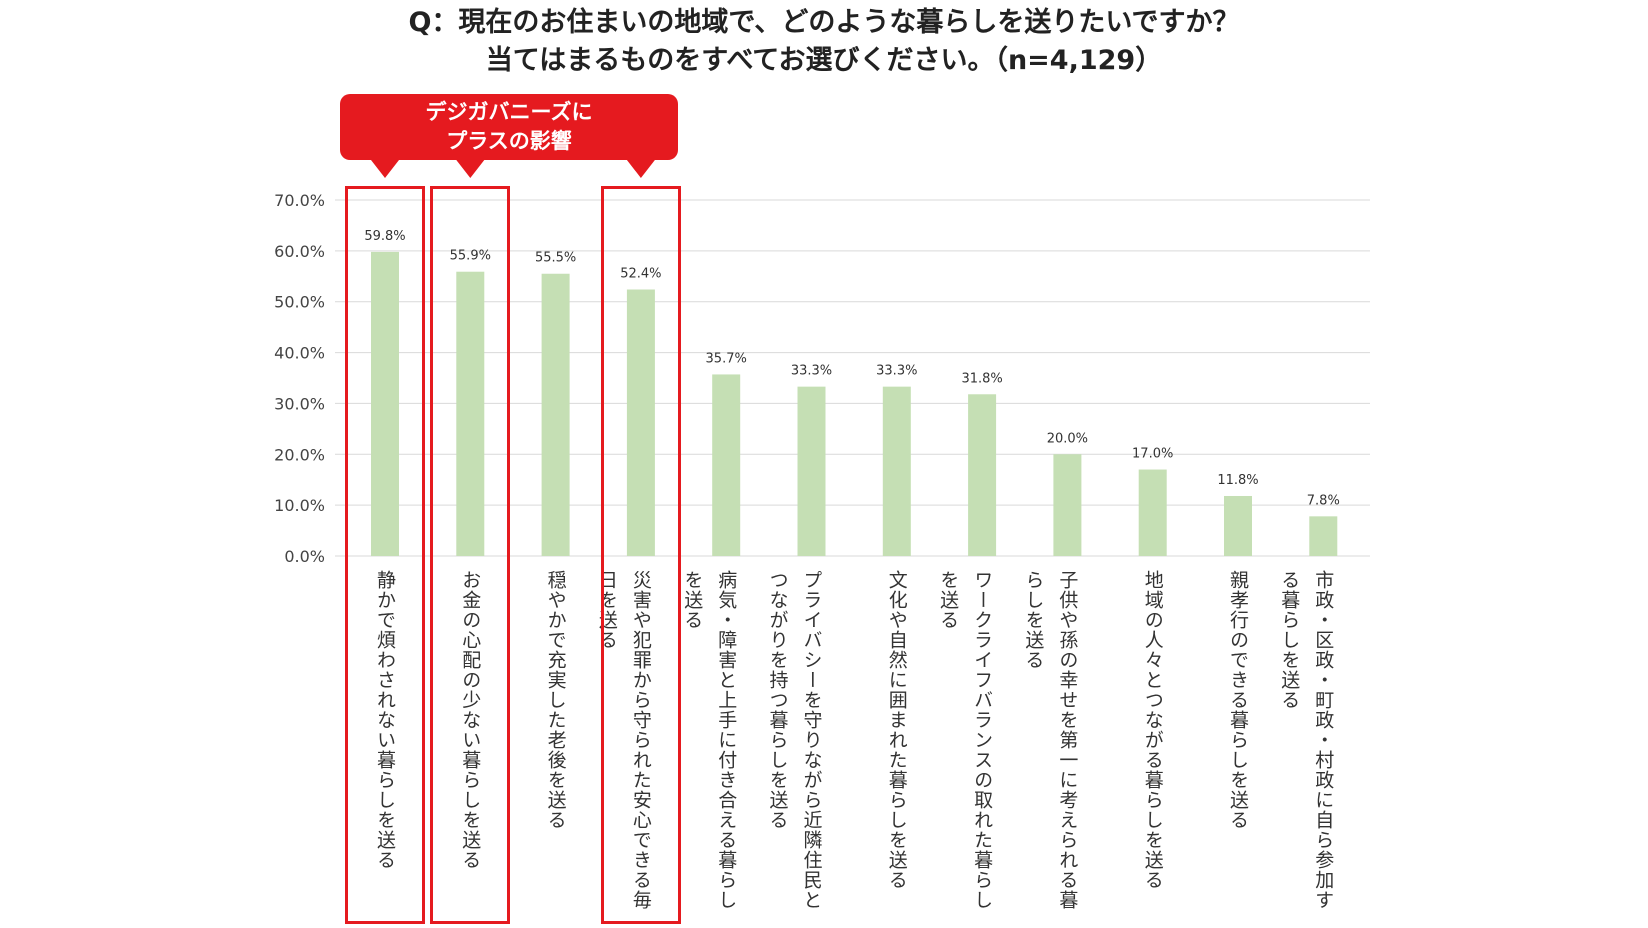 The height and width of the screenshot is (928, 1648). I want to click on category-label-line: 文化や自然に囲まれた暮らしを送る, so click(896, 730).